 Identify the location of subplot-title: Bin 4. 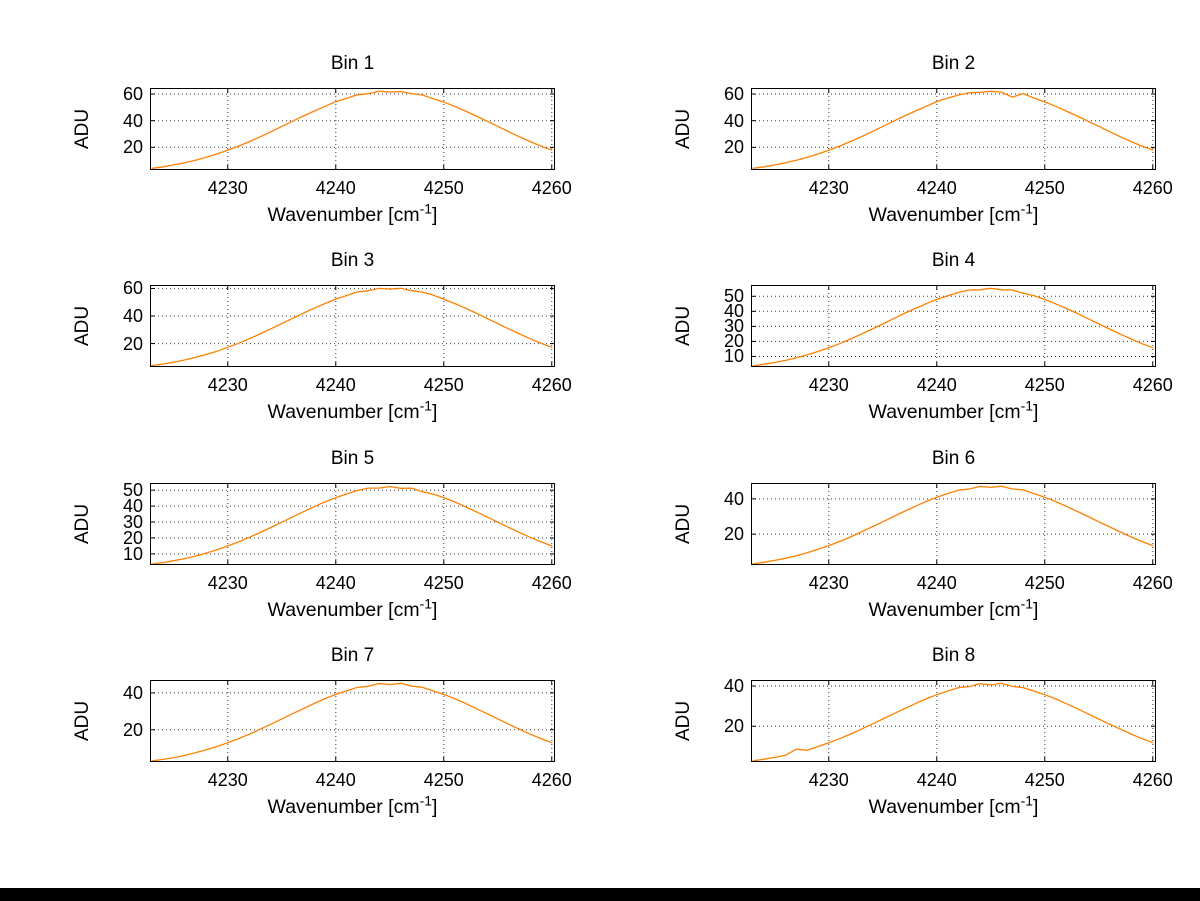
(953, 260).